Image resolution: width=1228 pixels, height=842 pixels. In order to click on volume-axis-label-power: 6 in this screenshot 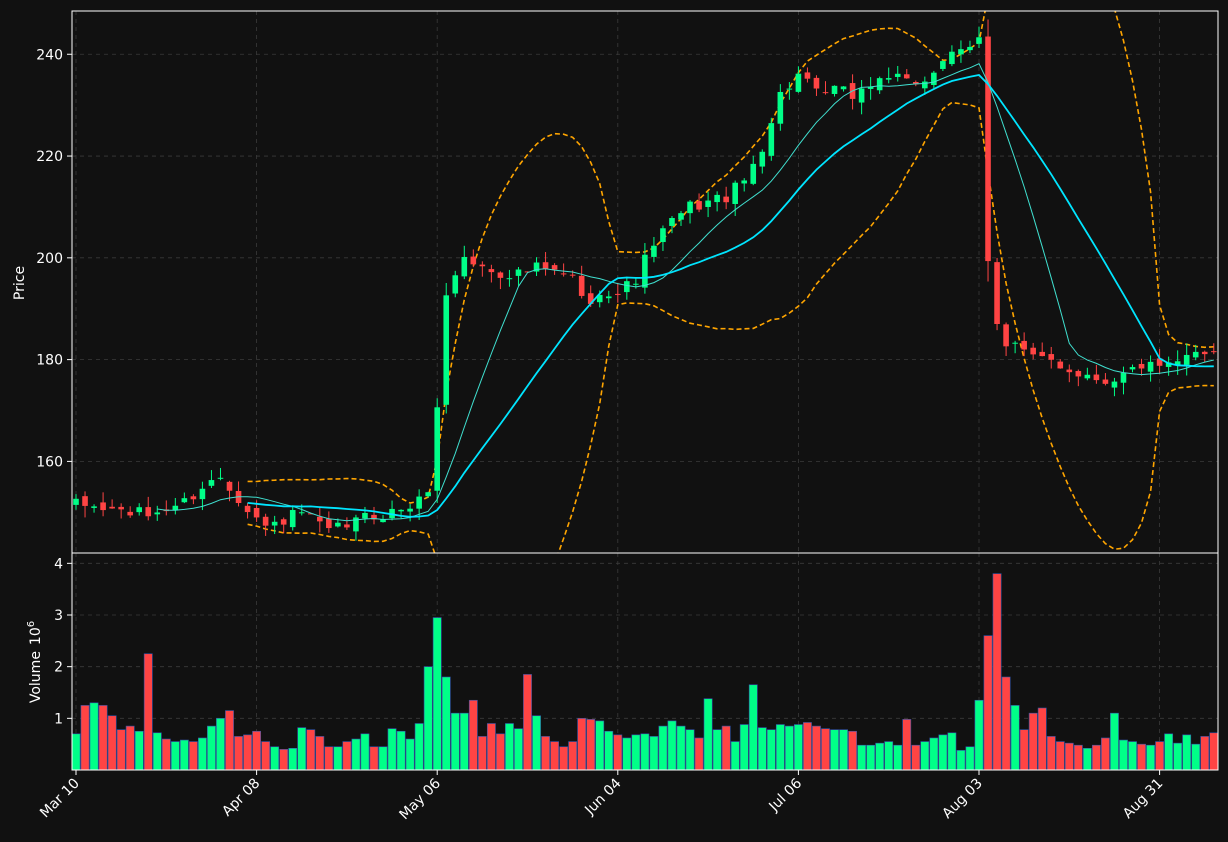, I will do `click(31, 624)`.